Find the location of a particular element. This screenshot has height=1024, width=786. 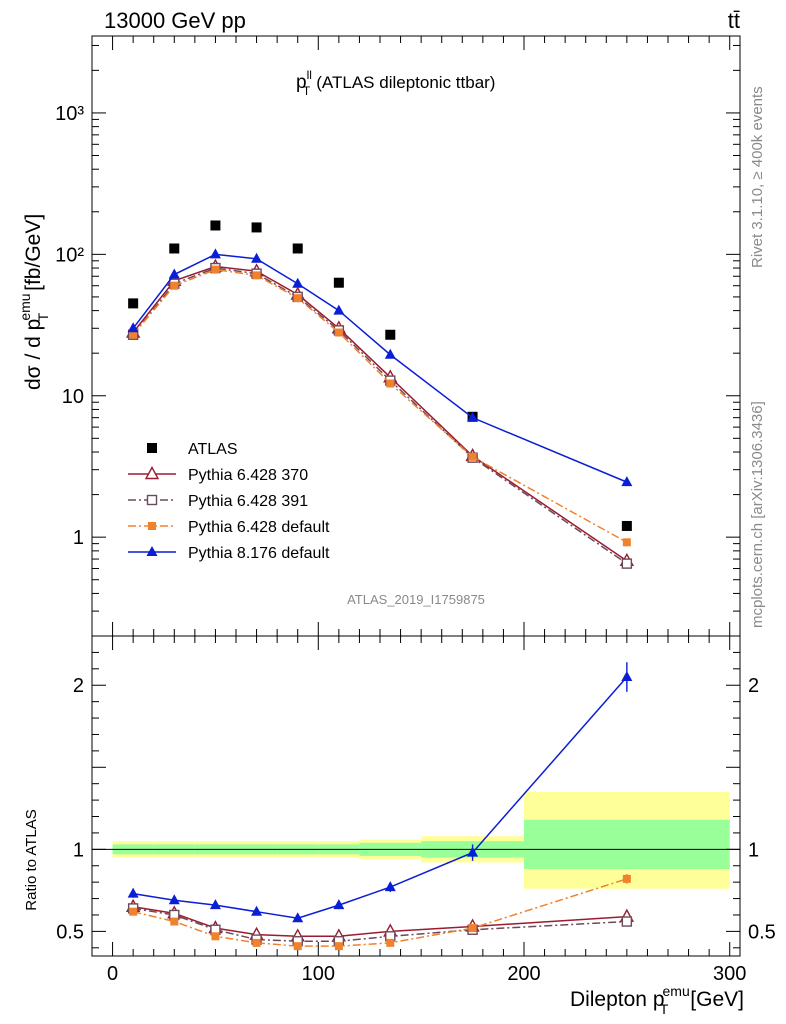

legend-label-0: ATLAS is located at coordinates (213, 449).